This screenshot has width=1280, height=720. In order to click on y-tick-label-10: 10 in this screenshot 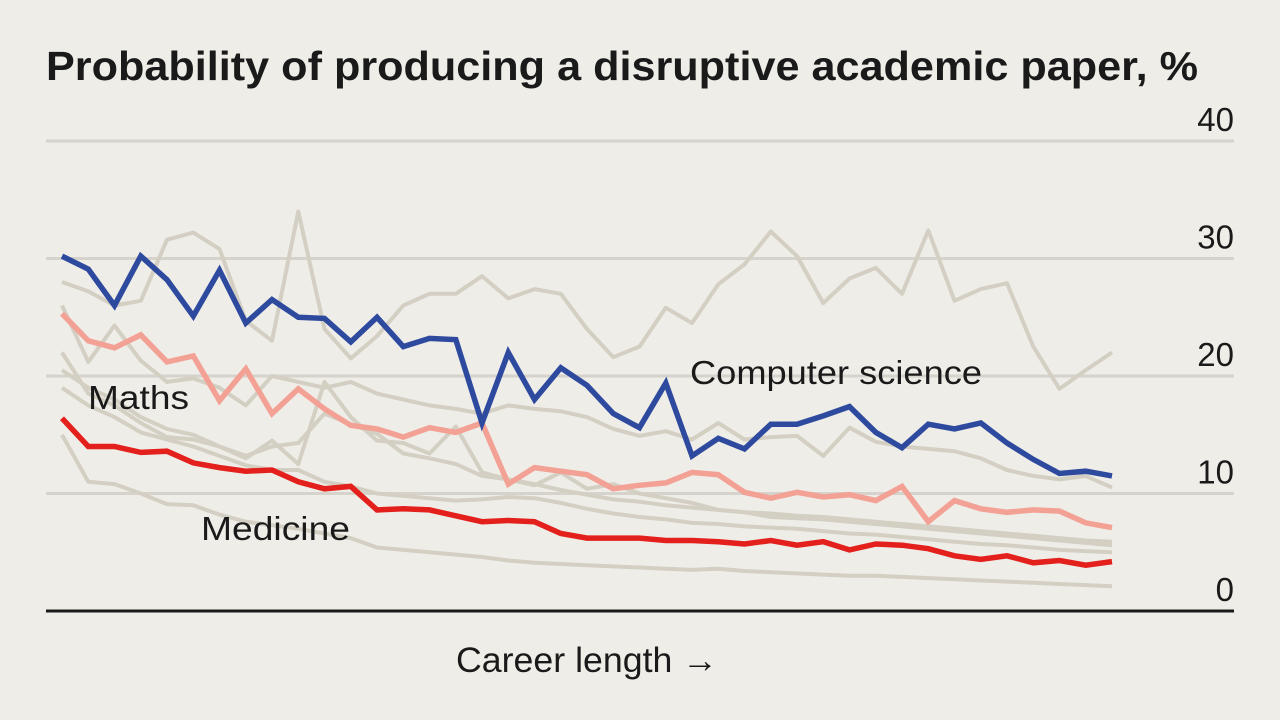, I will do `click(1215, 472)`.